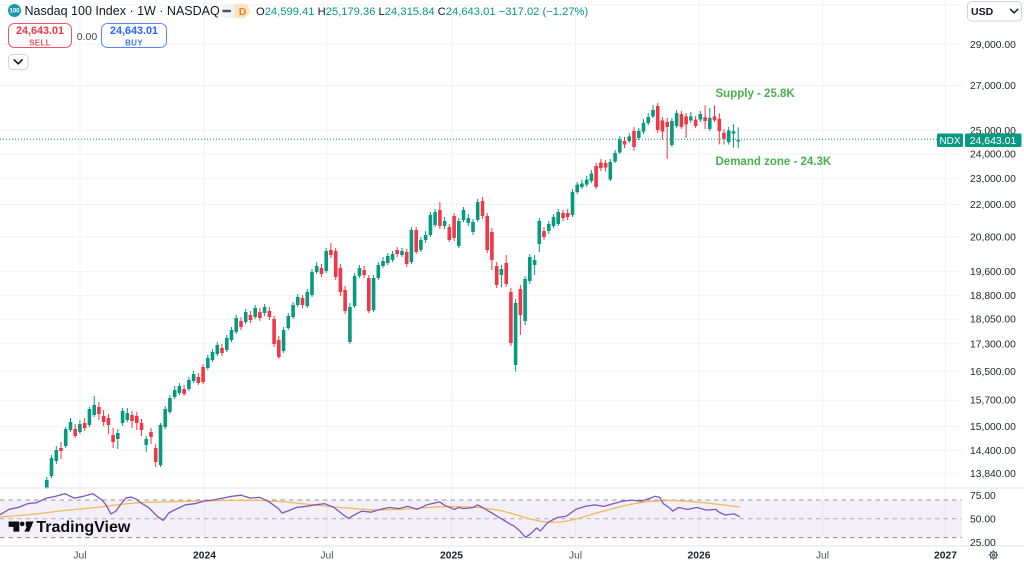 This screenshot has width=1024, height=563. I want to click on svg-text: 27,000.00, so click(993, 86).